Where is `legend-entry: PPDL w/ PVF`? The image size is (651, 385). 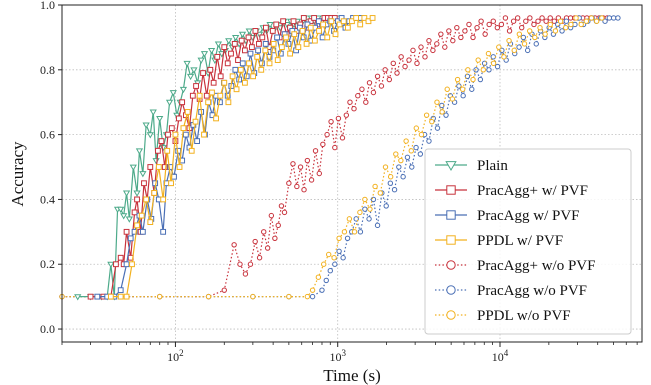 legend-entry: PPDL w/ PVF is located at coordinates (499, 241).